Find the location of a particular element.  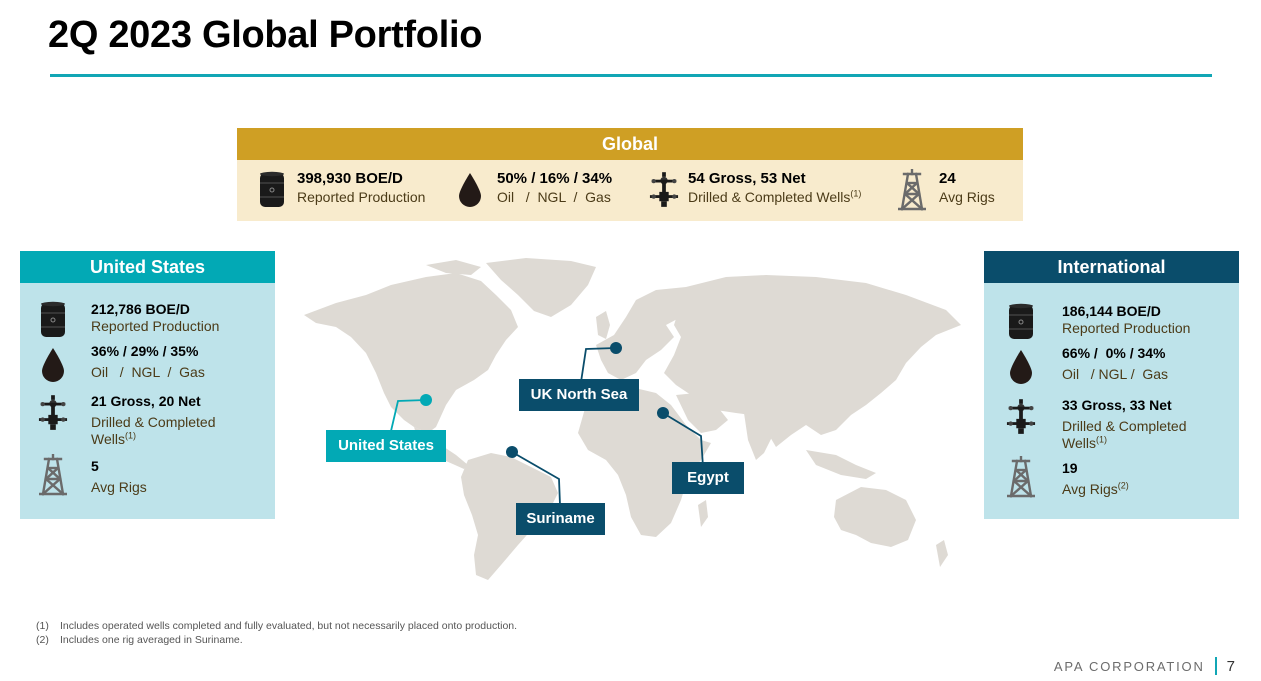

global-wells-label: Drilled & Completed Wells is located at coordinates (769, 197).